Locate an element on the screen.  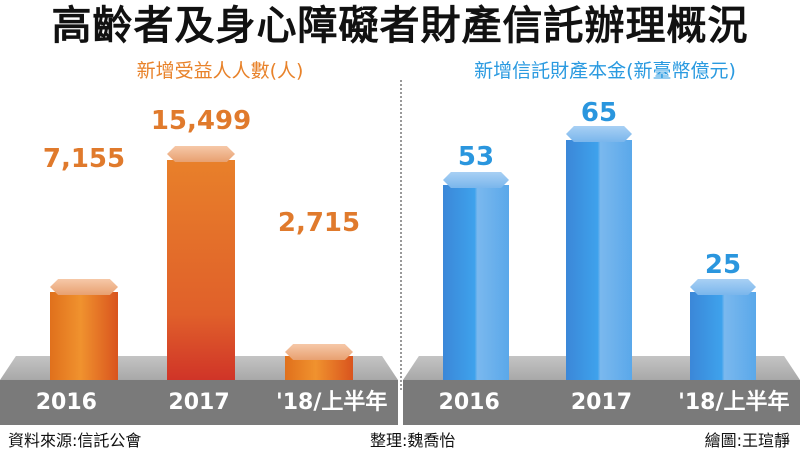
value-label: 25 is located at coordinates (723, 265).